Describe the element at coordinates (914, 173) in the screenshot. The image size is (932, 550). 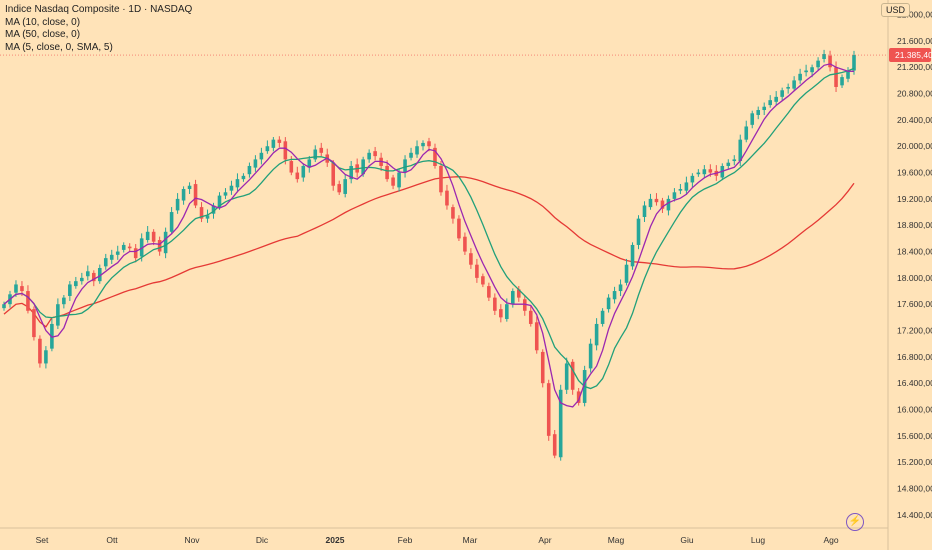
I see `y-tick-label: 19.600,00` at that location.